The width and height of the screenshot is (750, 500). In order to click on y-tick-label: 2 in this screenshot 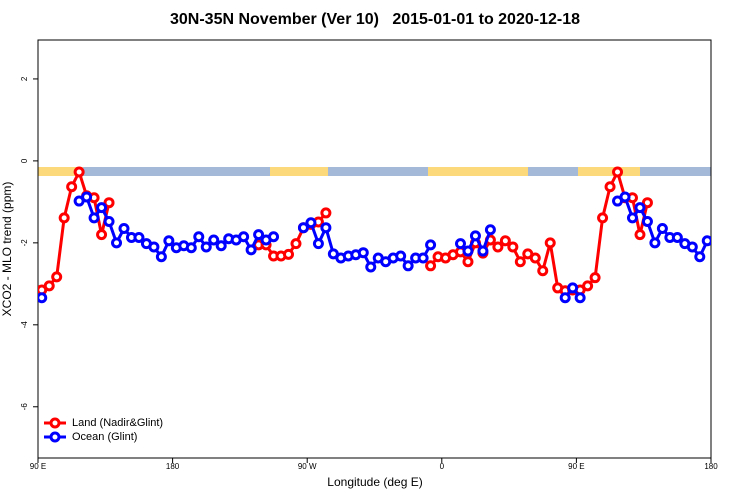, I will do `click(24, 78)`.